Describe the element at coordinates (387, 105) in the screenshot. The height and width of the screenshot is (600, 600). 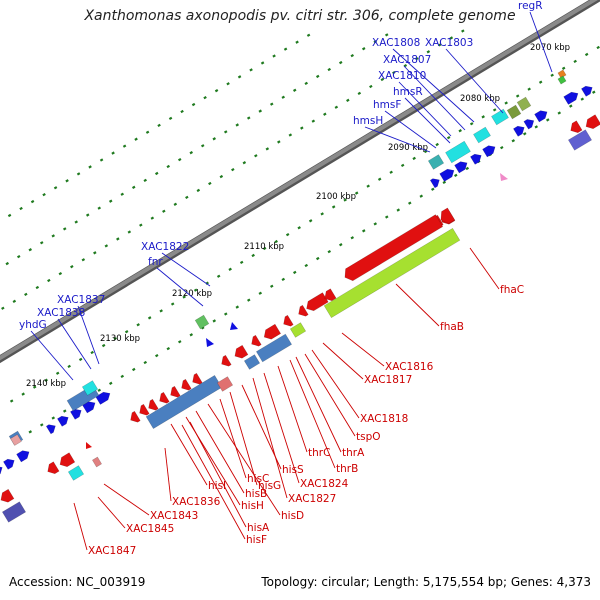
I see `forward-gene-label: hmsF` at that location.